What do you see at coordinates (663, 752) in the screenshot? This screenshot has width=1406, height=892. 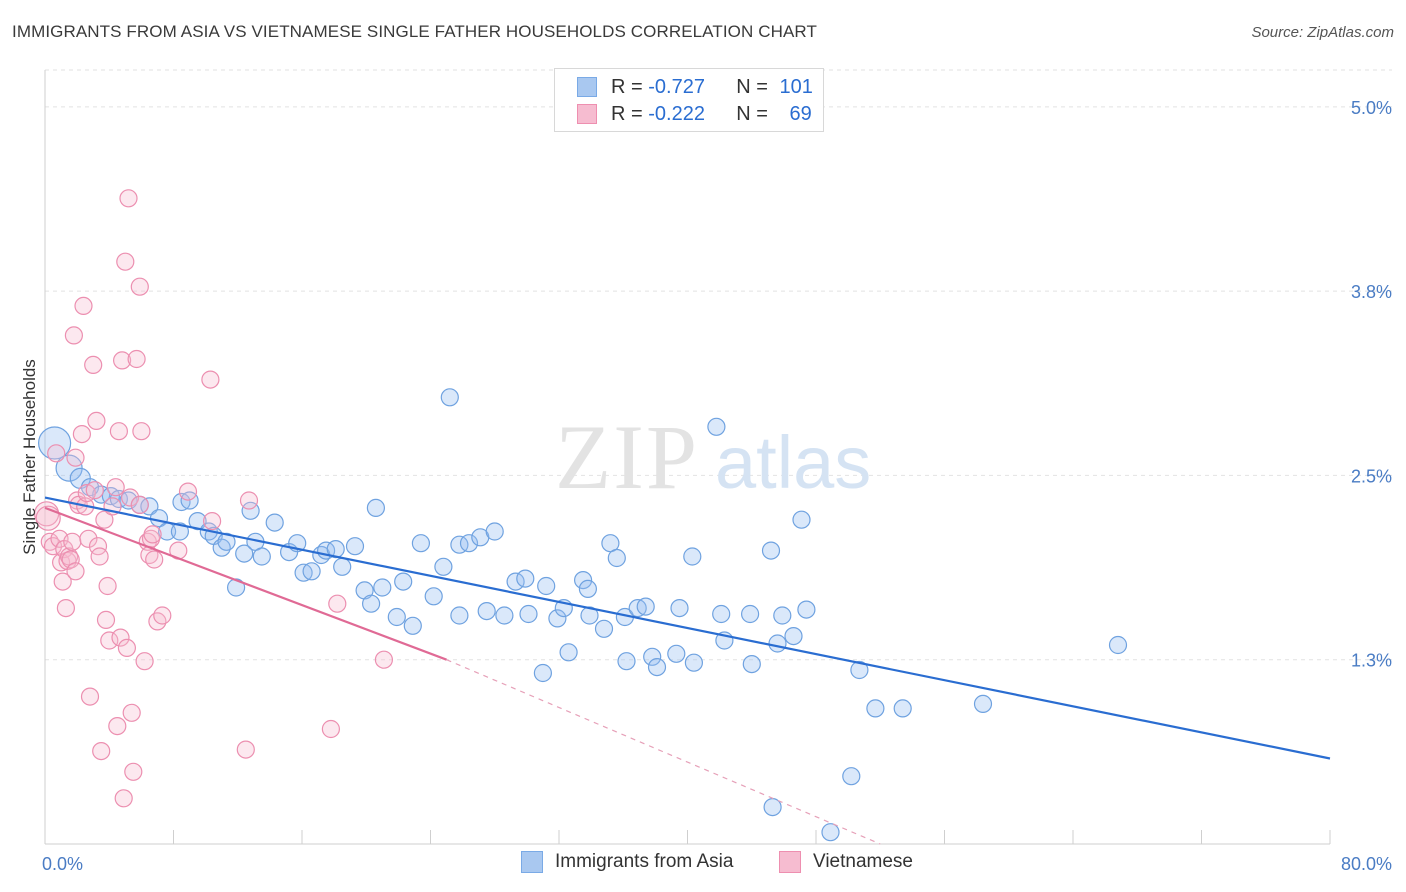 I see `trend-line-extension` at bounding box center [663, 752].